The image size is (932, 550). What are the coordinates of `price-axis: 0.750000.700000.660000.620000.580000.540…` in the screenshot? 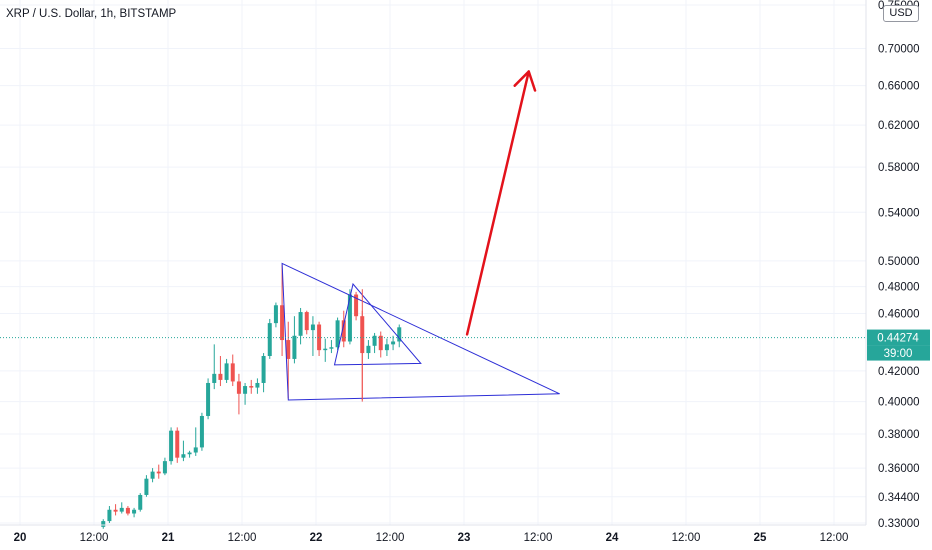 It's located at (892, 265).